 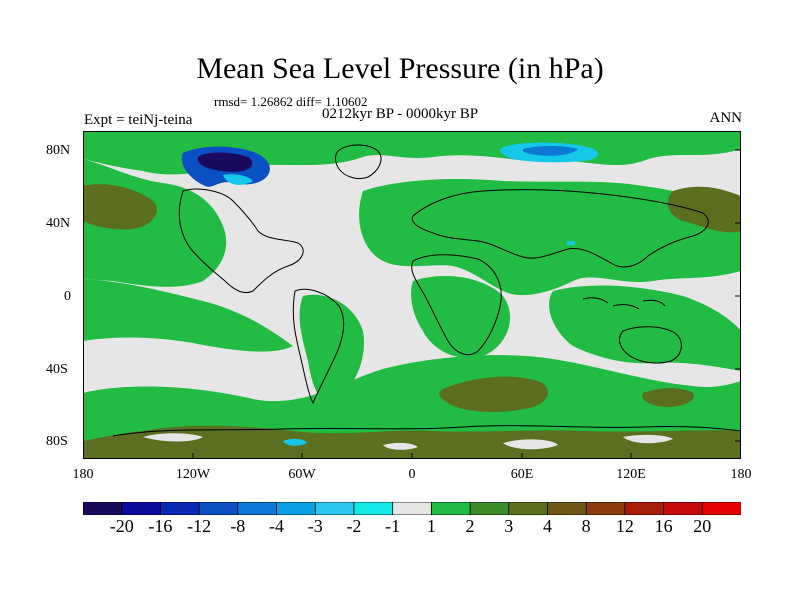 I want to click on colorbar-label: -4, so click(x=277, y=526).